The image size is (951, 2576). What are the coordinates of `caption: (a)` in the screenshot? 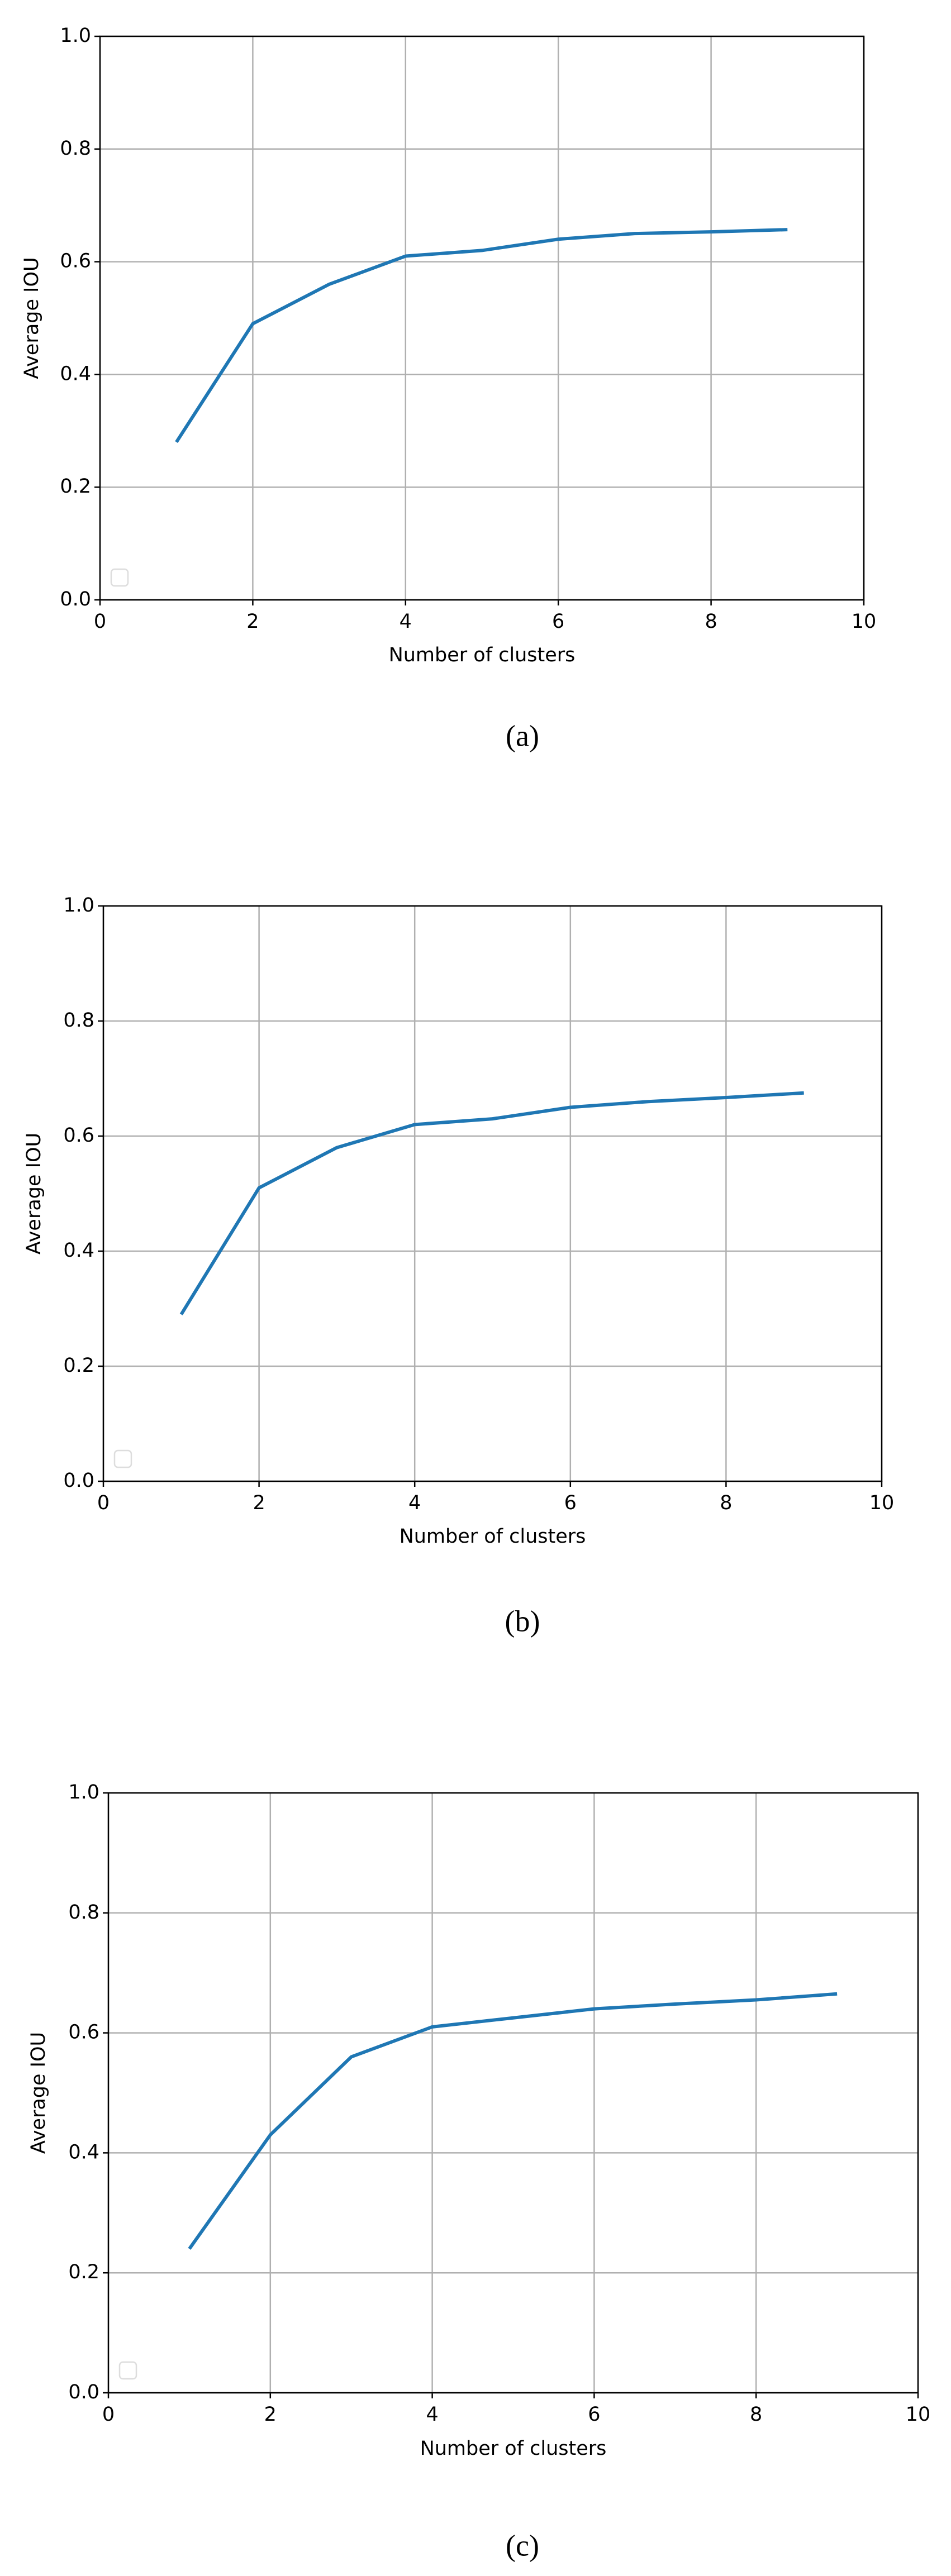 It's located at (522, 735).